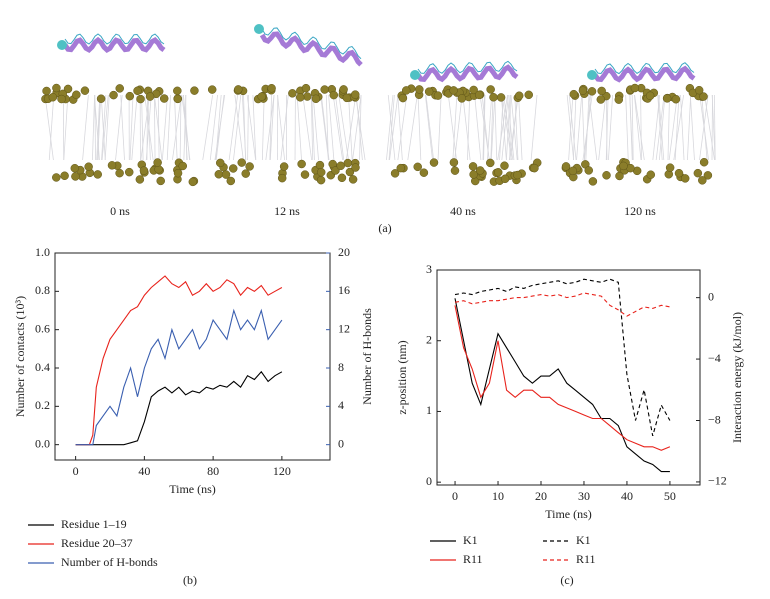 This screenshot has width=770, height=599. Describe the element at coordinates (42, 328) in the screenshot. I see `y-tick-label: 0.6` at that location.